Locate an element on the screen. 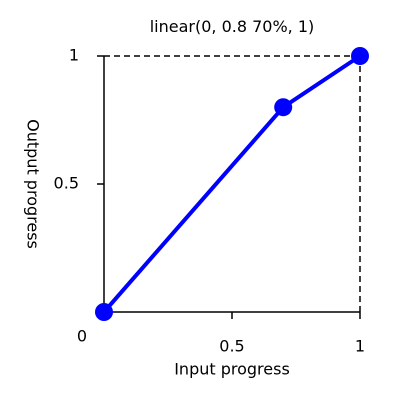  chart-title: linear(0, 0.8 70%, 1) is located at coordinates (232, 26).